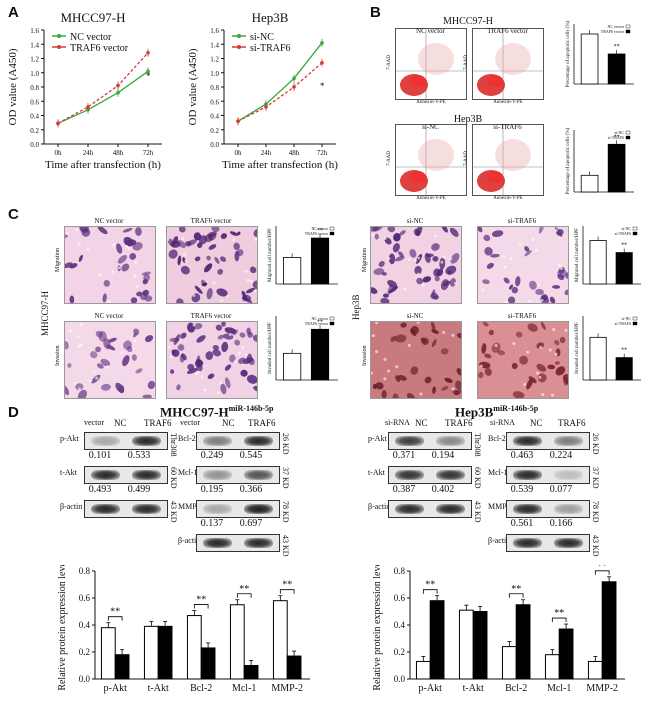 This screenshot has height=701, width=650. I want to click on band-density-value: 0.463, so click(522, 455).